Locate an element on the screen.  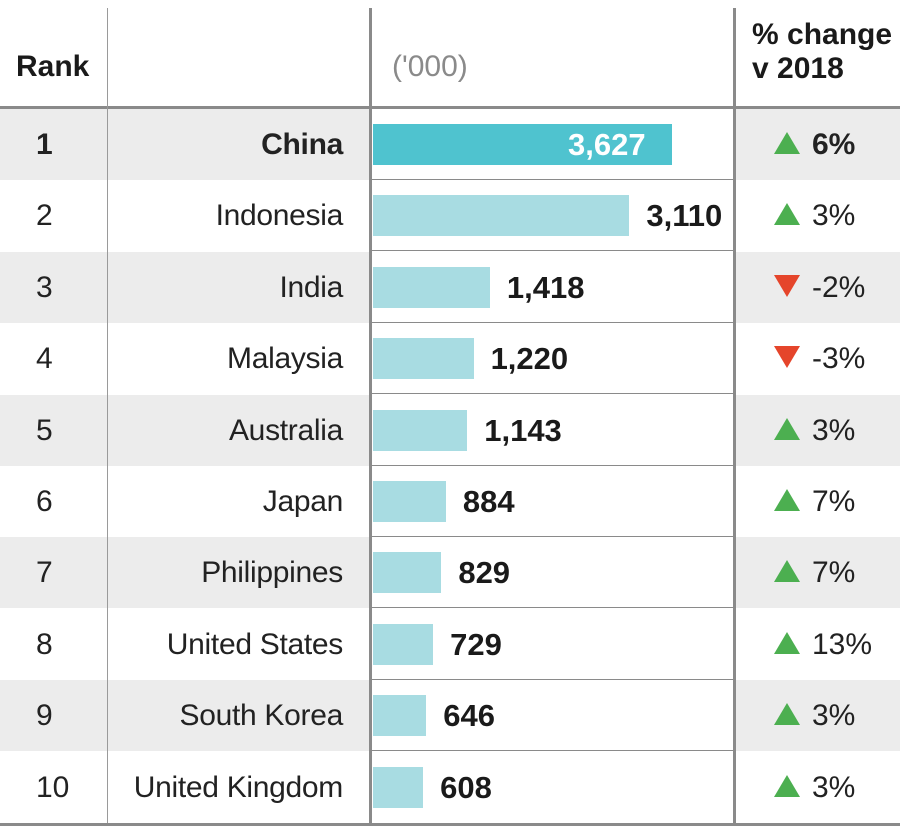
country-label: Philippines is located at coordinates (272, 573).